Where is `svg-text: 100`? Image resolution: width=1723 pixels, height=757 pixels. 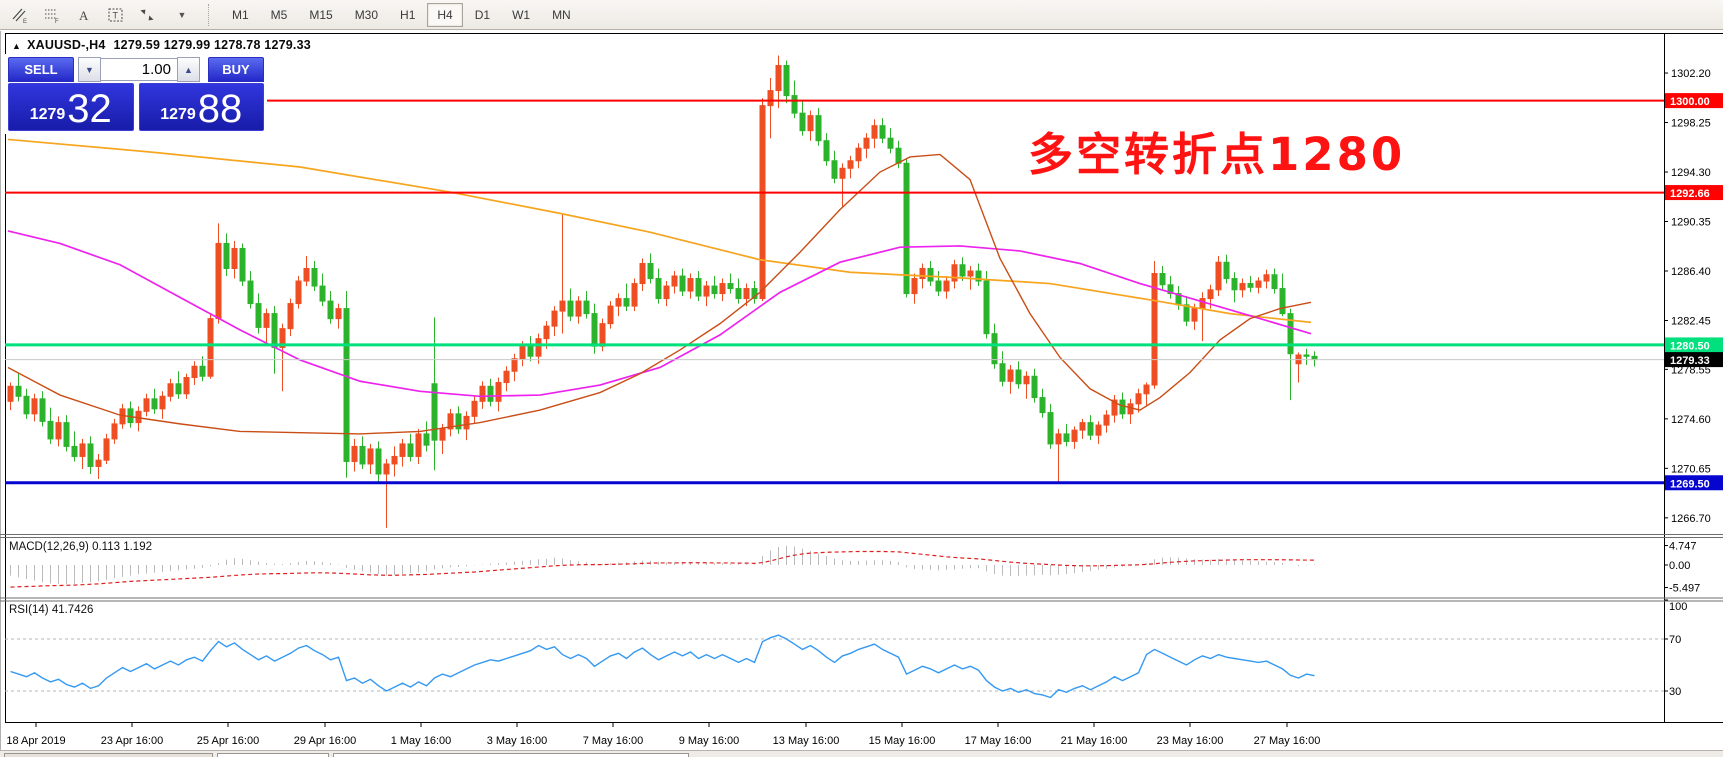 svg-text: 100 is located at coordinates (1678, 607).